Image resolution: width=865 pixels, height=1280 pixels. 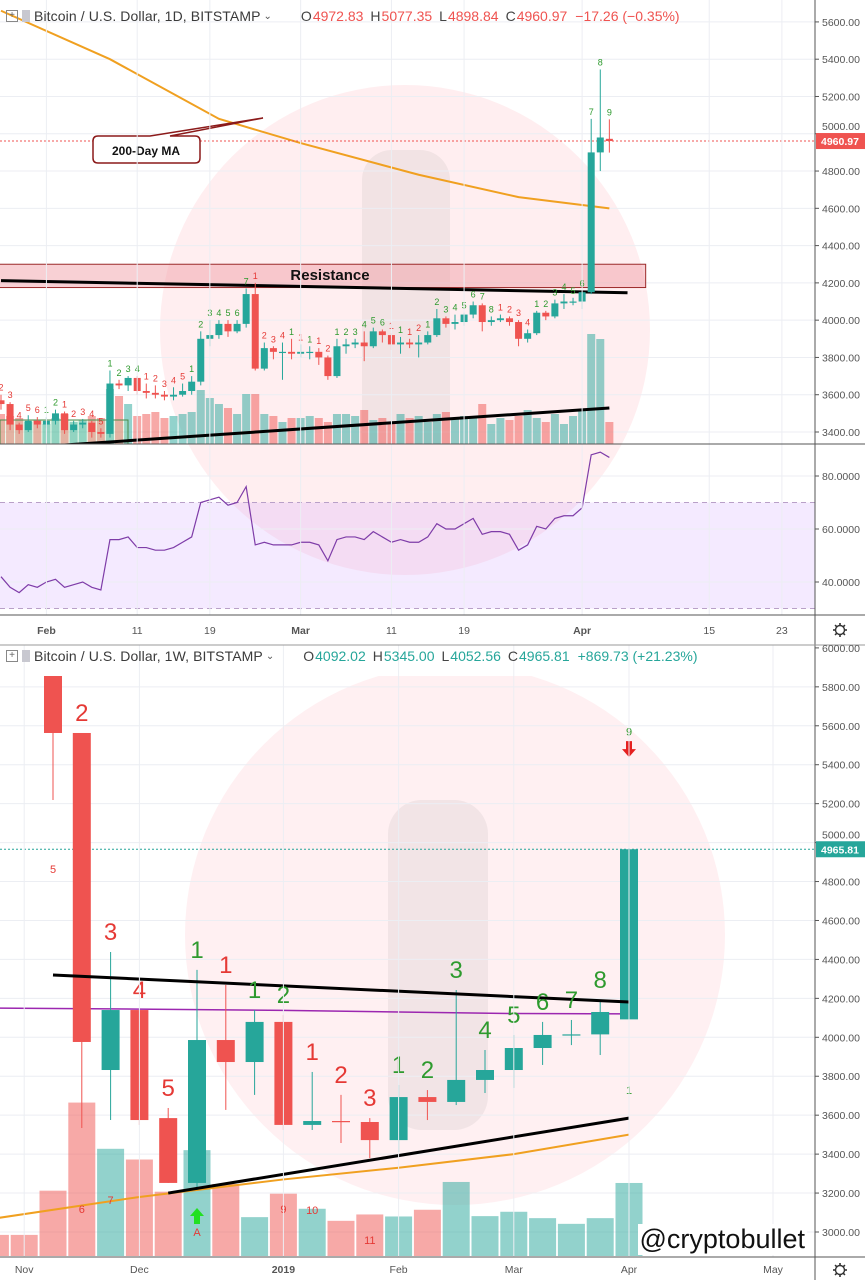 What do you see at coordinates (168, 1088) in the screenshot?
I see `td-setup-label: 5` at bounding box center [168, 1088].